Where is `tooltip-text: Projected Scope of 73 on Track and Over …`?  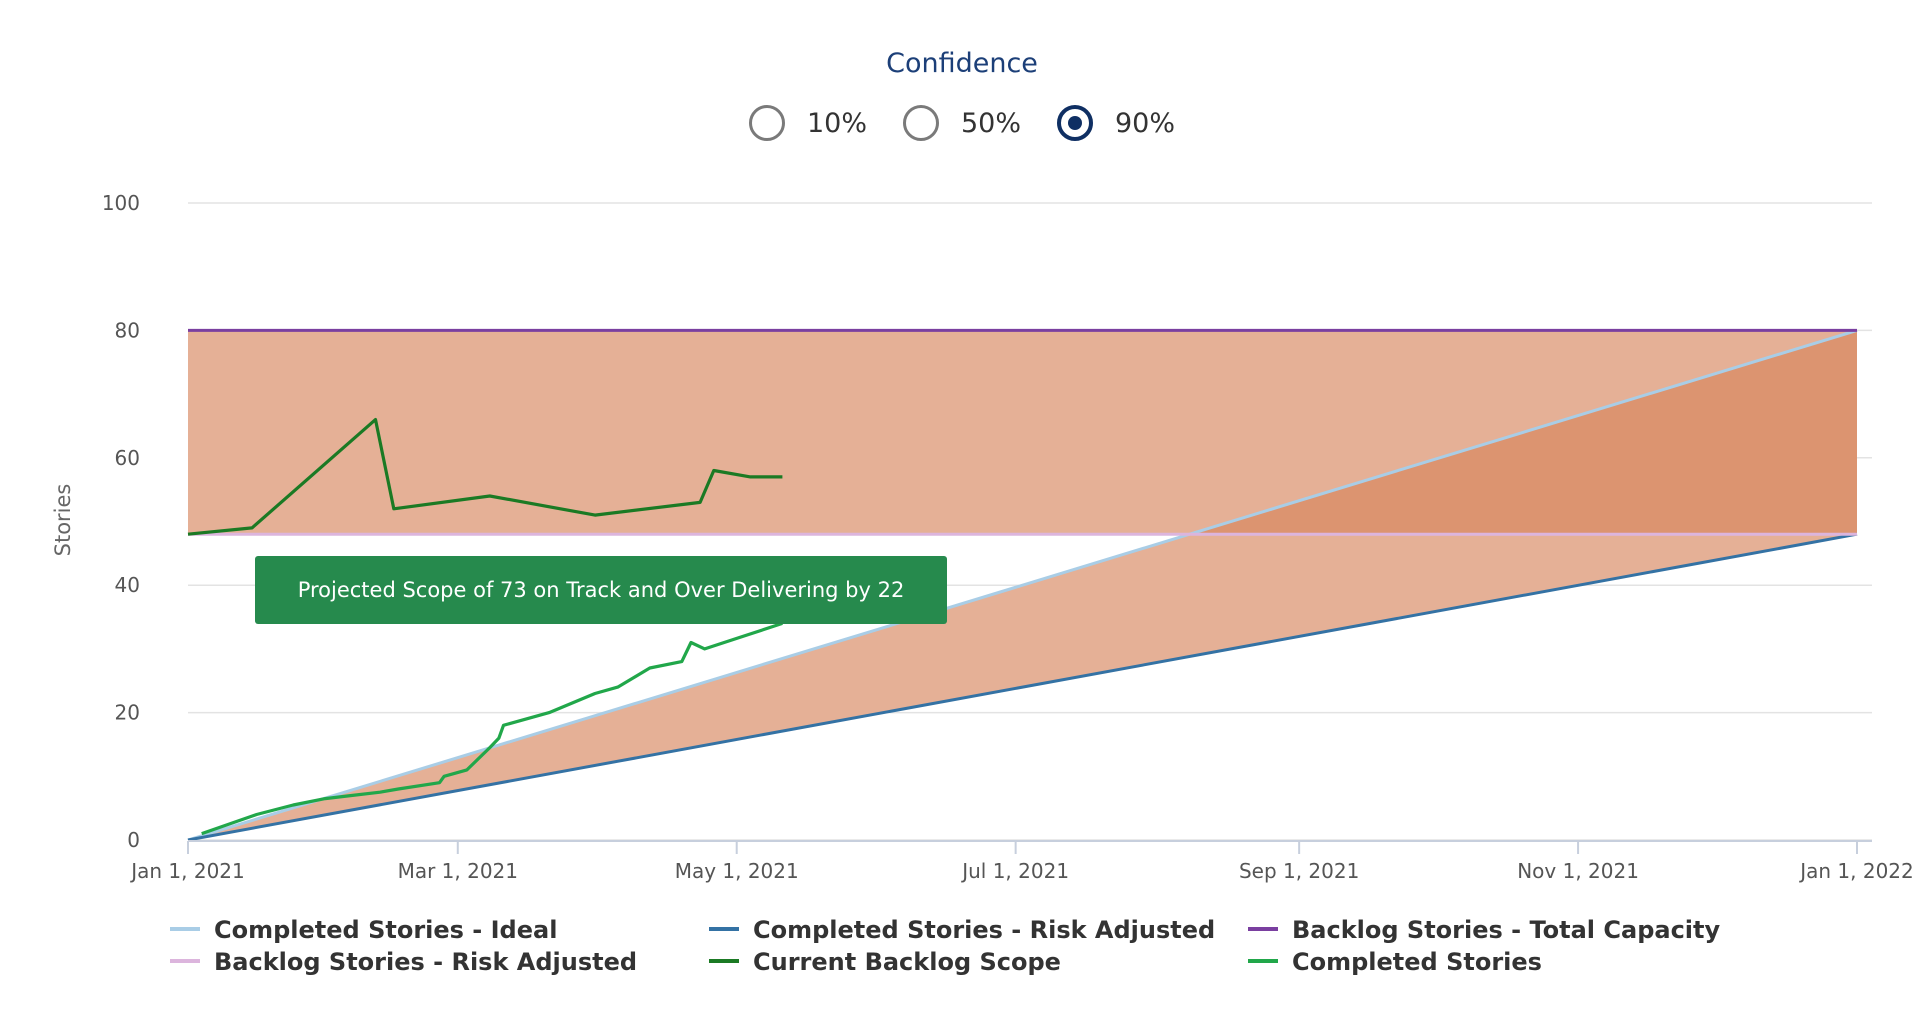 tooltip-text: Projected Scope of 73 on Track and Over … is located at coordinates (601, 590).